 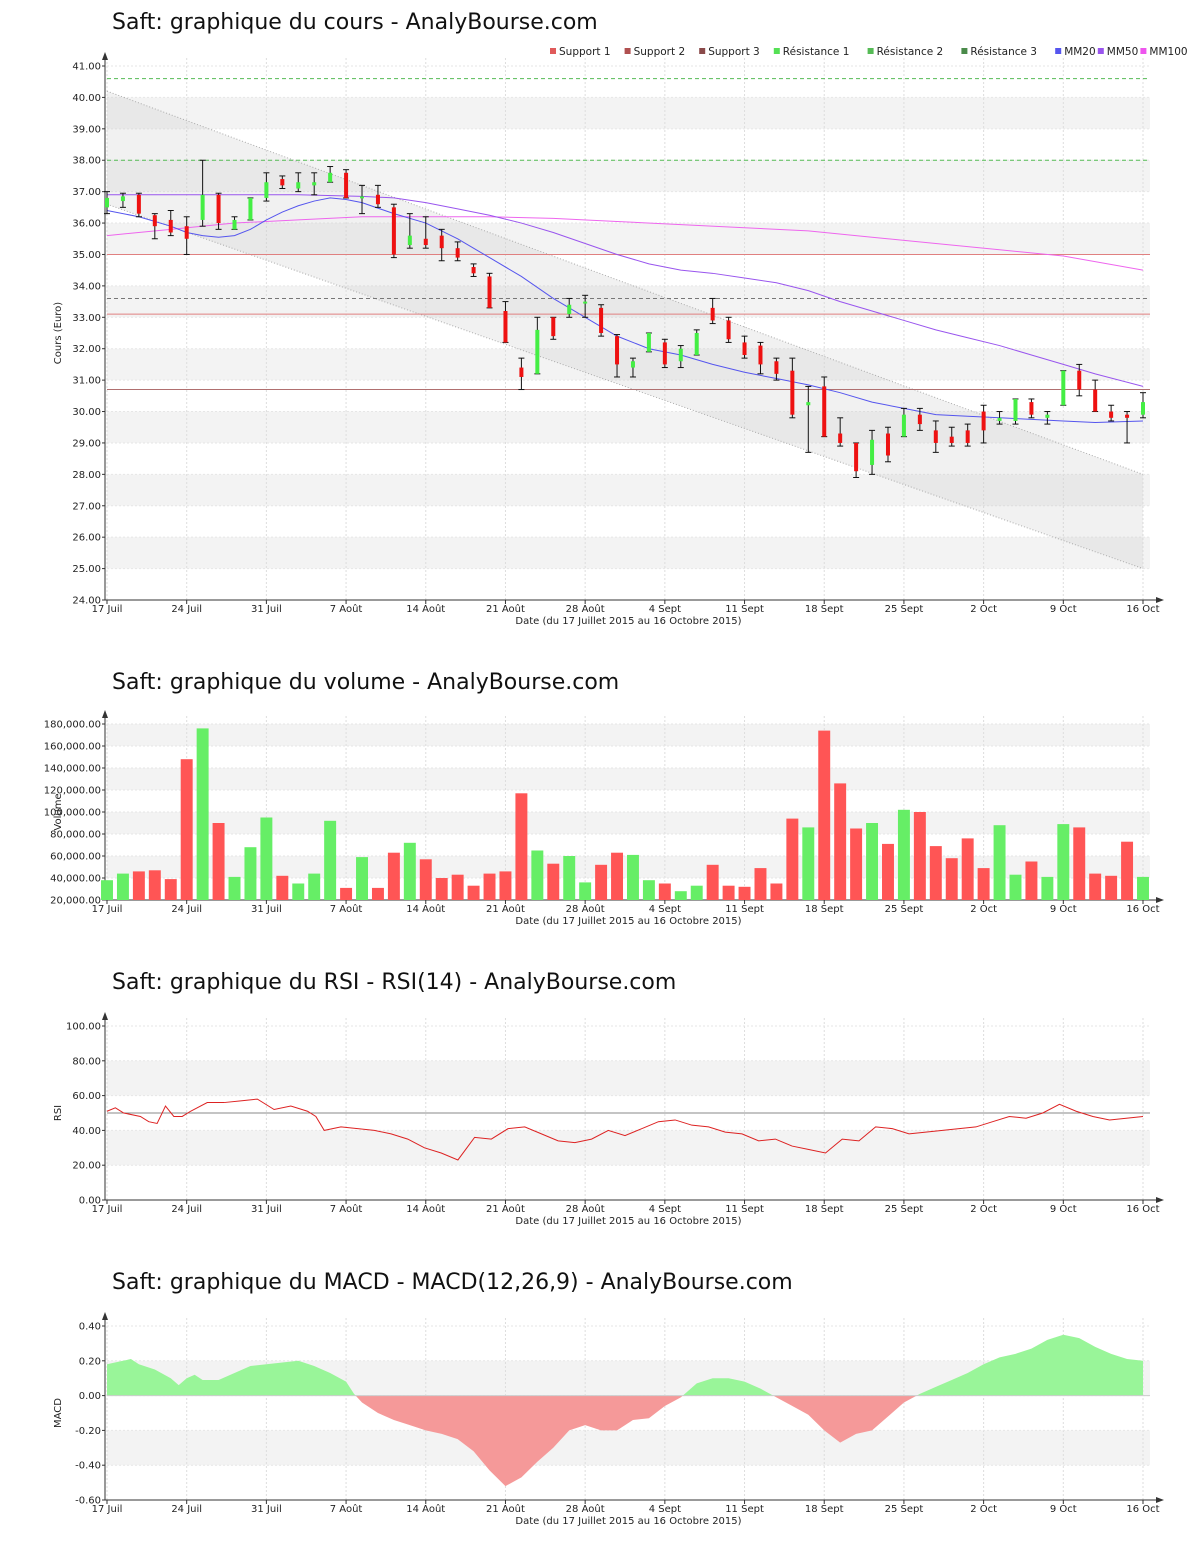 What do you see at coordinates (83, 1027) in the screenshot?
I see `rsi-y-tick-label: 100.00` at bounding box center [83, 1027].